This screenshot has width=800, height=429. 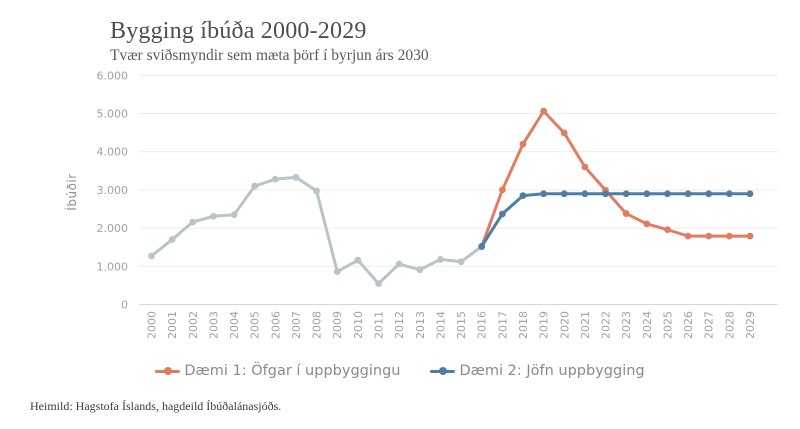 What do you see at coordinates (255, 325) in the screenshot?
I see `x-tick-label: 2005` at bounding box center [255, 325].